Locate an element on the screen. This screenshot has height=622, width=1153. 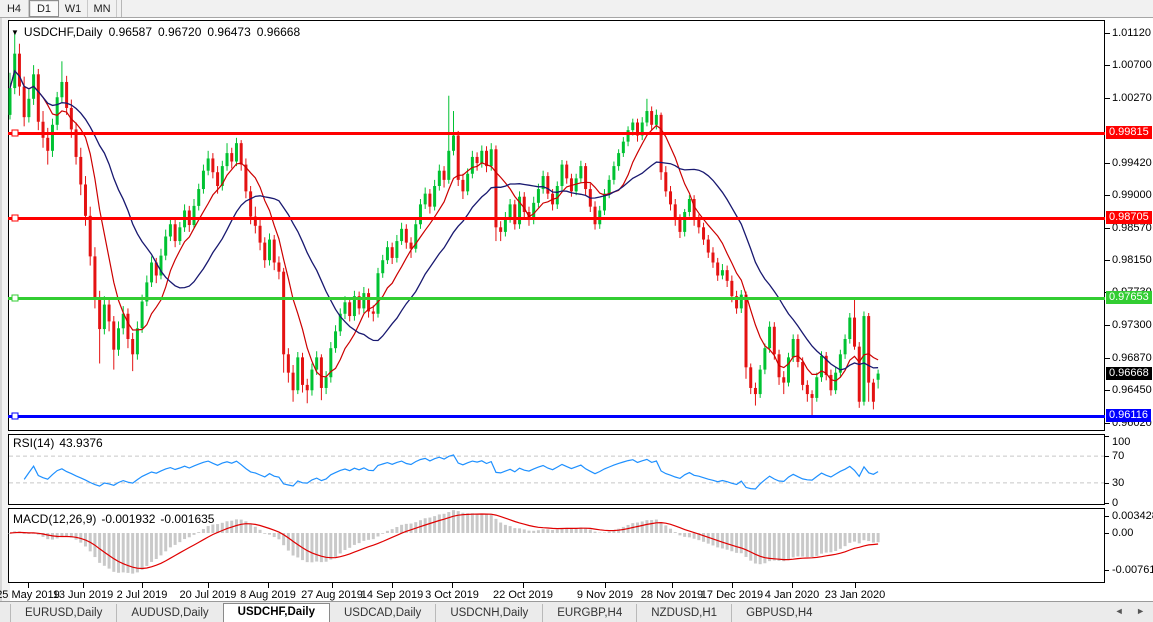
chart-tab-usdchf: USDCHF,Daily is located at coordinates (276, 612).